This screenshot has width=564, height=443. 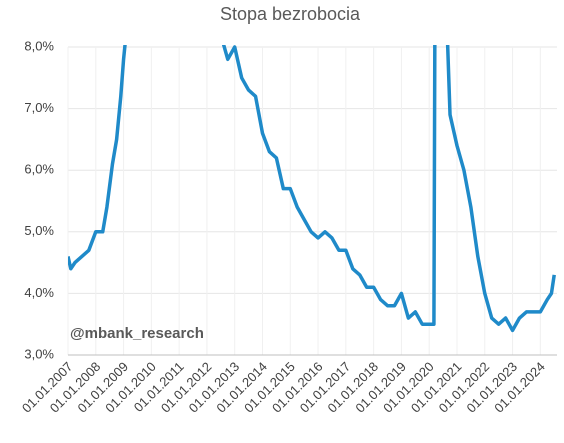 What do you see at coordinates (137, 333) in the screenshot?
I see `watermark: @mbank_research` at bounding box center [137, 333].